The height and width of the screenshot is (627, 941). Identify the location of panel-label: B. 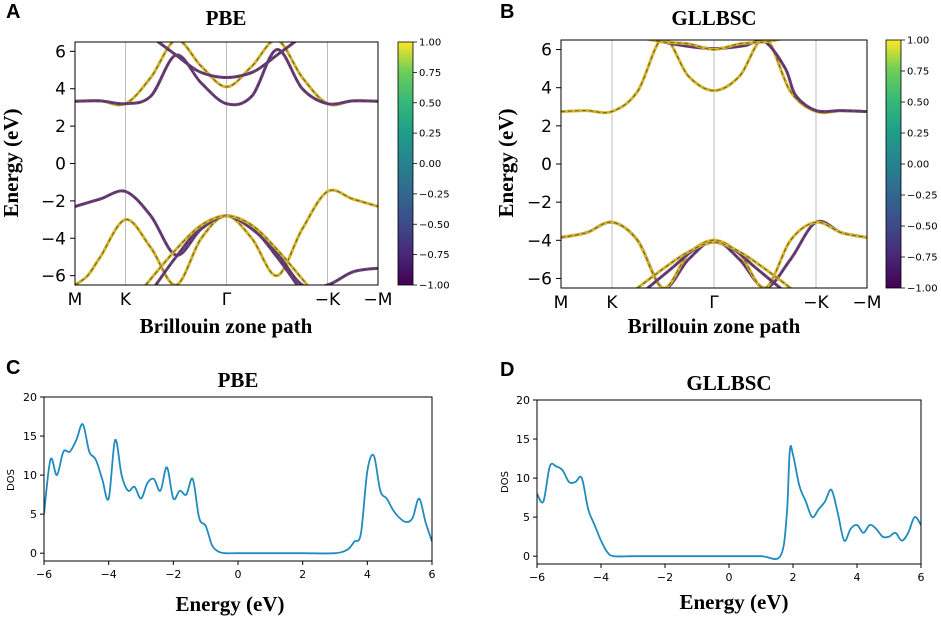
(507, 12).